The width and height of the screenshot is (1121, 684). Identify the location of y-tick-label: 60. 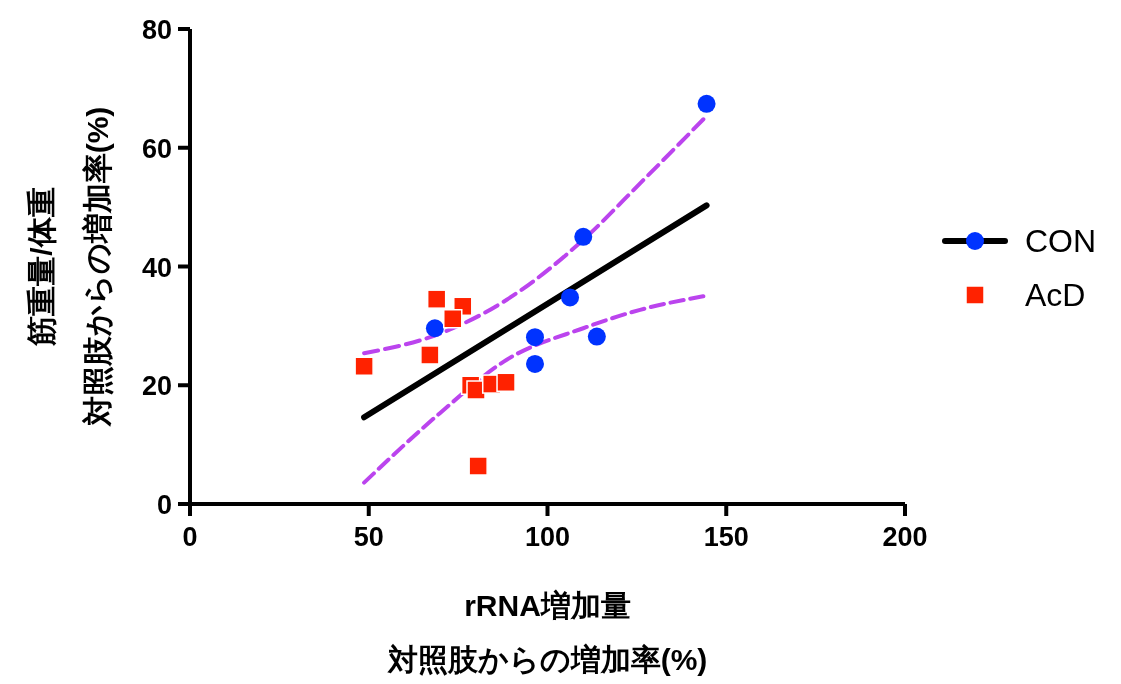
(156, 148).